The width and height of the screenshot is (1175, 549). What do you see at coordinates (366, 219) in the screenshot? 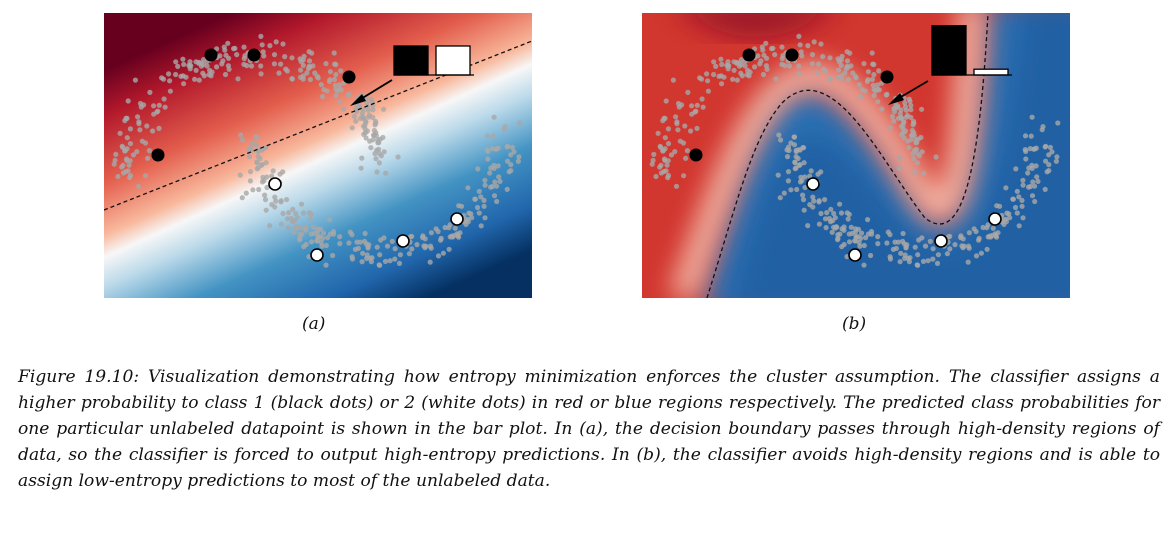
I see `labeled-points-class2` at bounding box center [366, 219].